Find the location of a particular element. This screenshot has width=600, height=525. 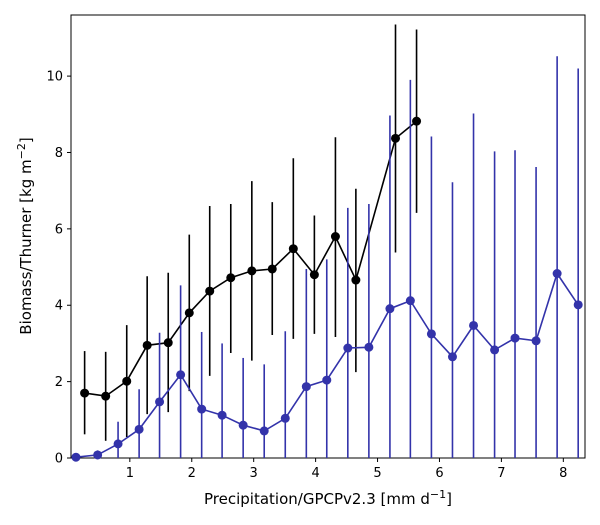

y-axis-label: Biomass/Thurner [kg m−2] is located at coordinates (25, 235).